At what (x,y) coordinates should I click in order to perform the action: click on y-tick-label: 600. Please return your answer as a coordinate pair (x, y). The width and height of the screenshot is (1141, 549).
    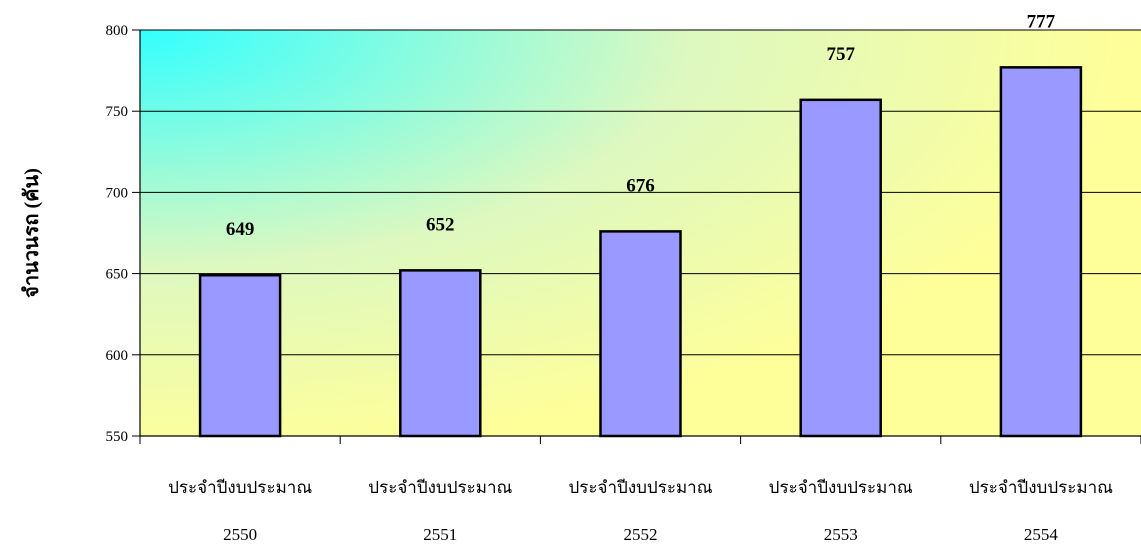
    Looking at the image, I should click on (117, 356).